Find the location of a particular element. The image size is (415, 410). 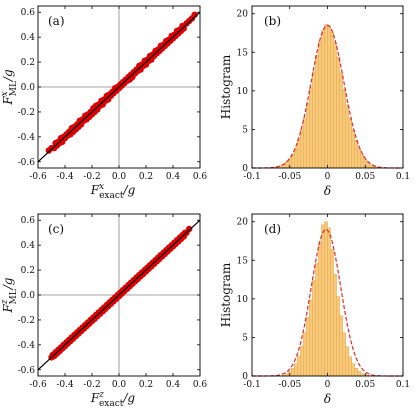

diagonal-line is located at coordinates (119, 295).